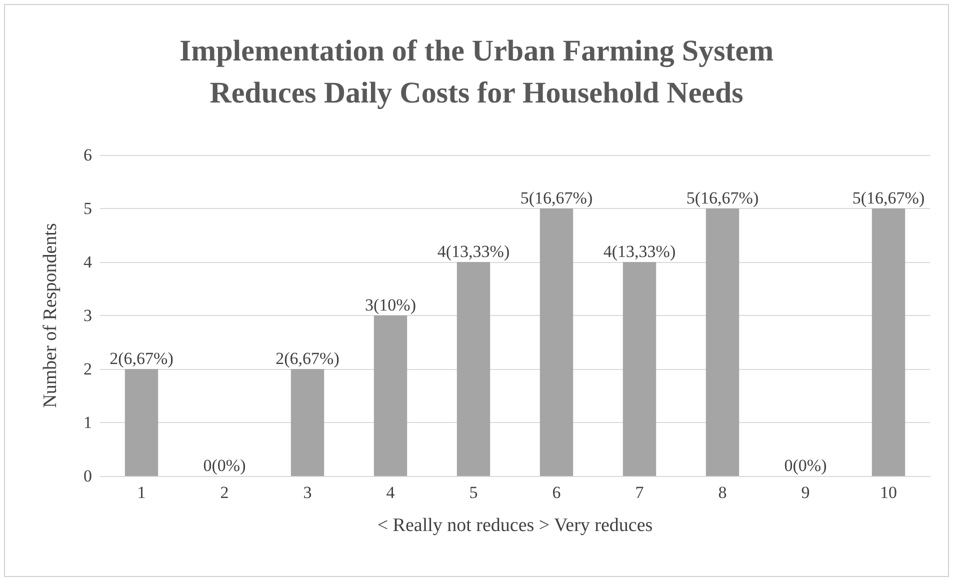 The width and height of the screenshot is (955, 583). Describe the element at coordinates (556, 492) in the screenshot. I see `x-tick-label: 6` at that location.